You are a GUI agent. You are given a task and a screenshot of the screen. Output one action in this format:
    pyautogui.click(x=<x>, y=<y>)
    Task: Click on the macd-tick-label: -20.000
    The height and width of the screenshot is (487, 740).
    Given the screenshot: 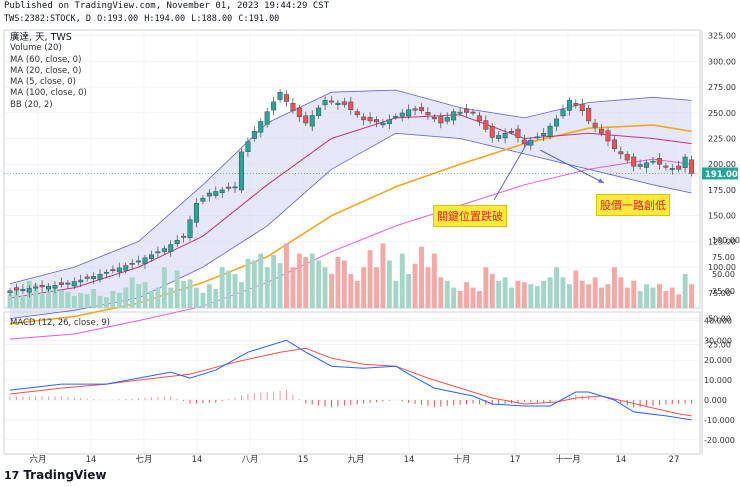 What is the action you would take?
    pyautogui.click(x=719, y=440)
    